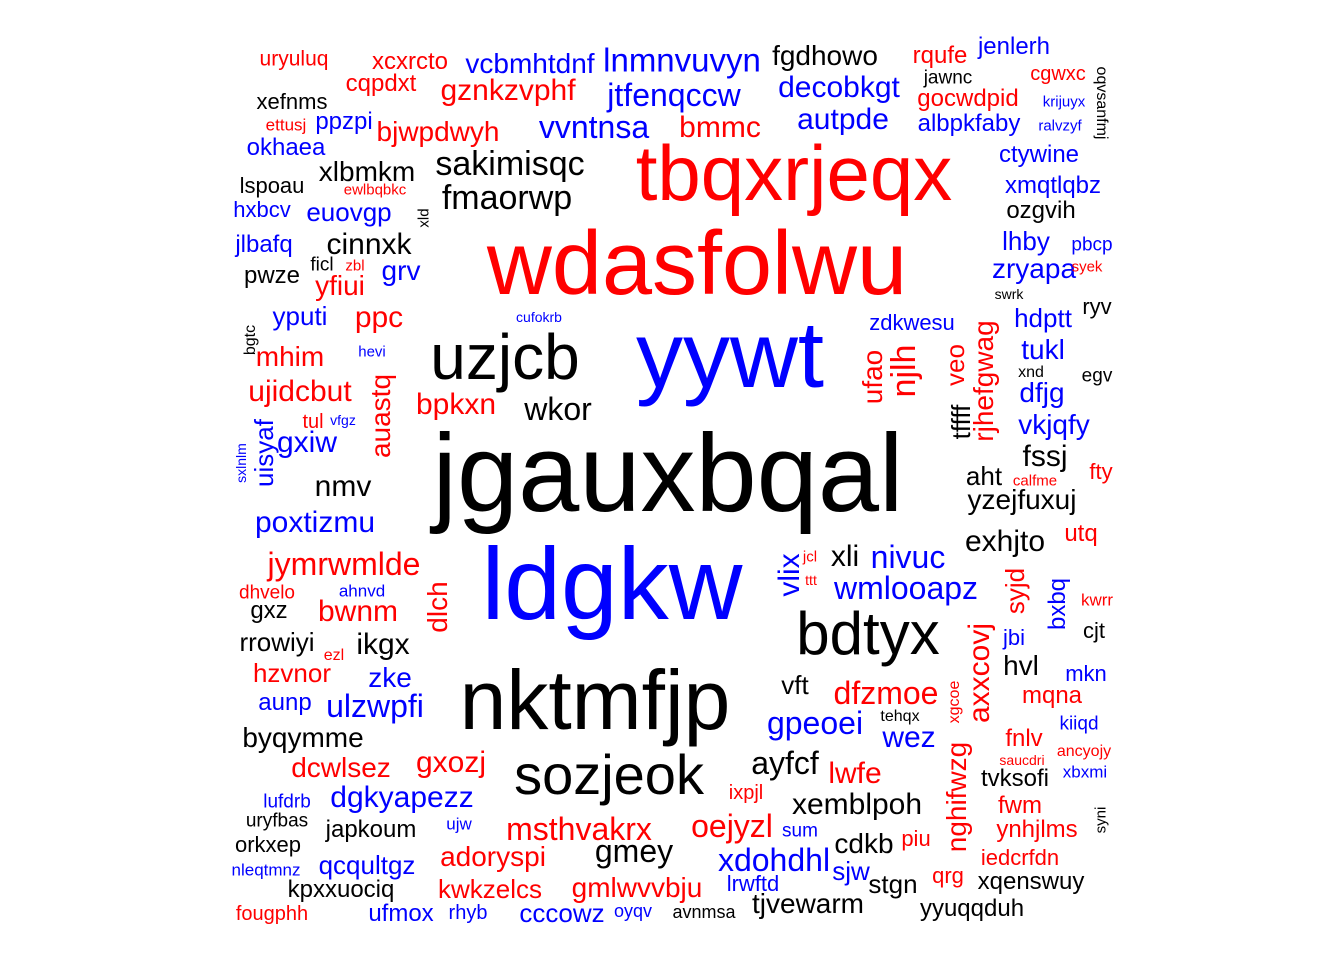 The height and width of the screenshot is (960, 1344). What do you see at coordinates (424, 218) in the screenshot?
I see `word-xld: xld` at bounding box center [424, 218].